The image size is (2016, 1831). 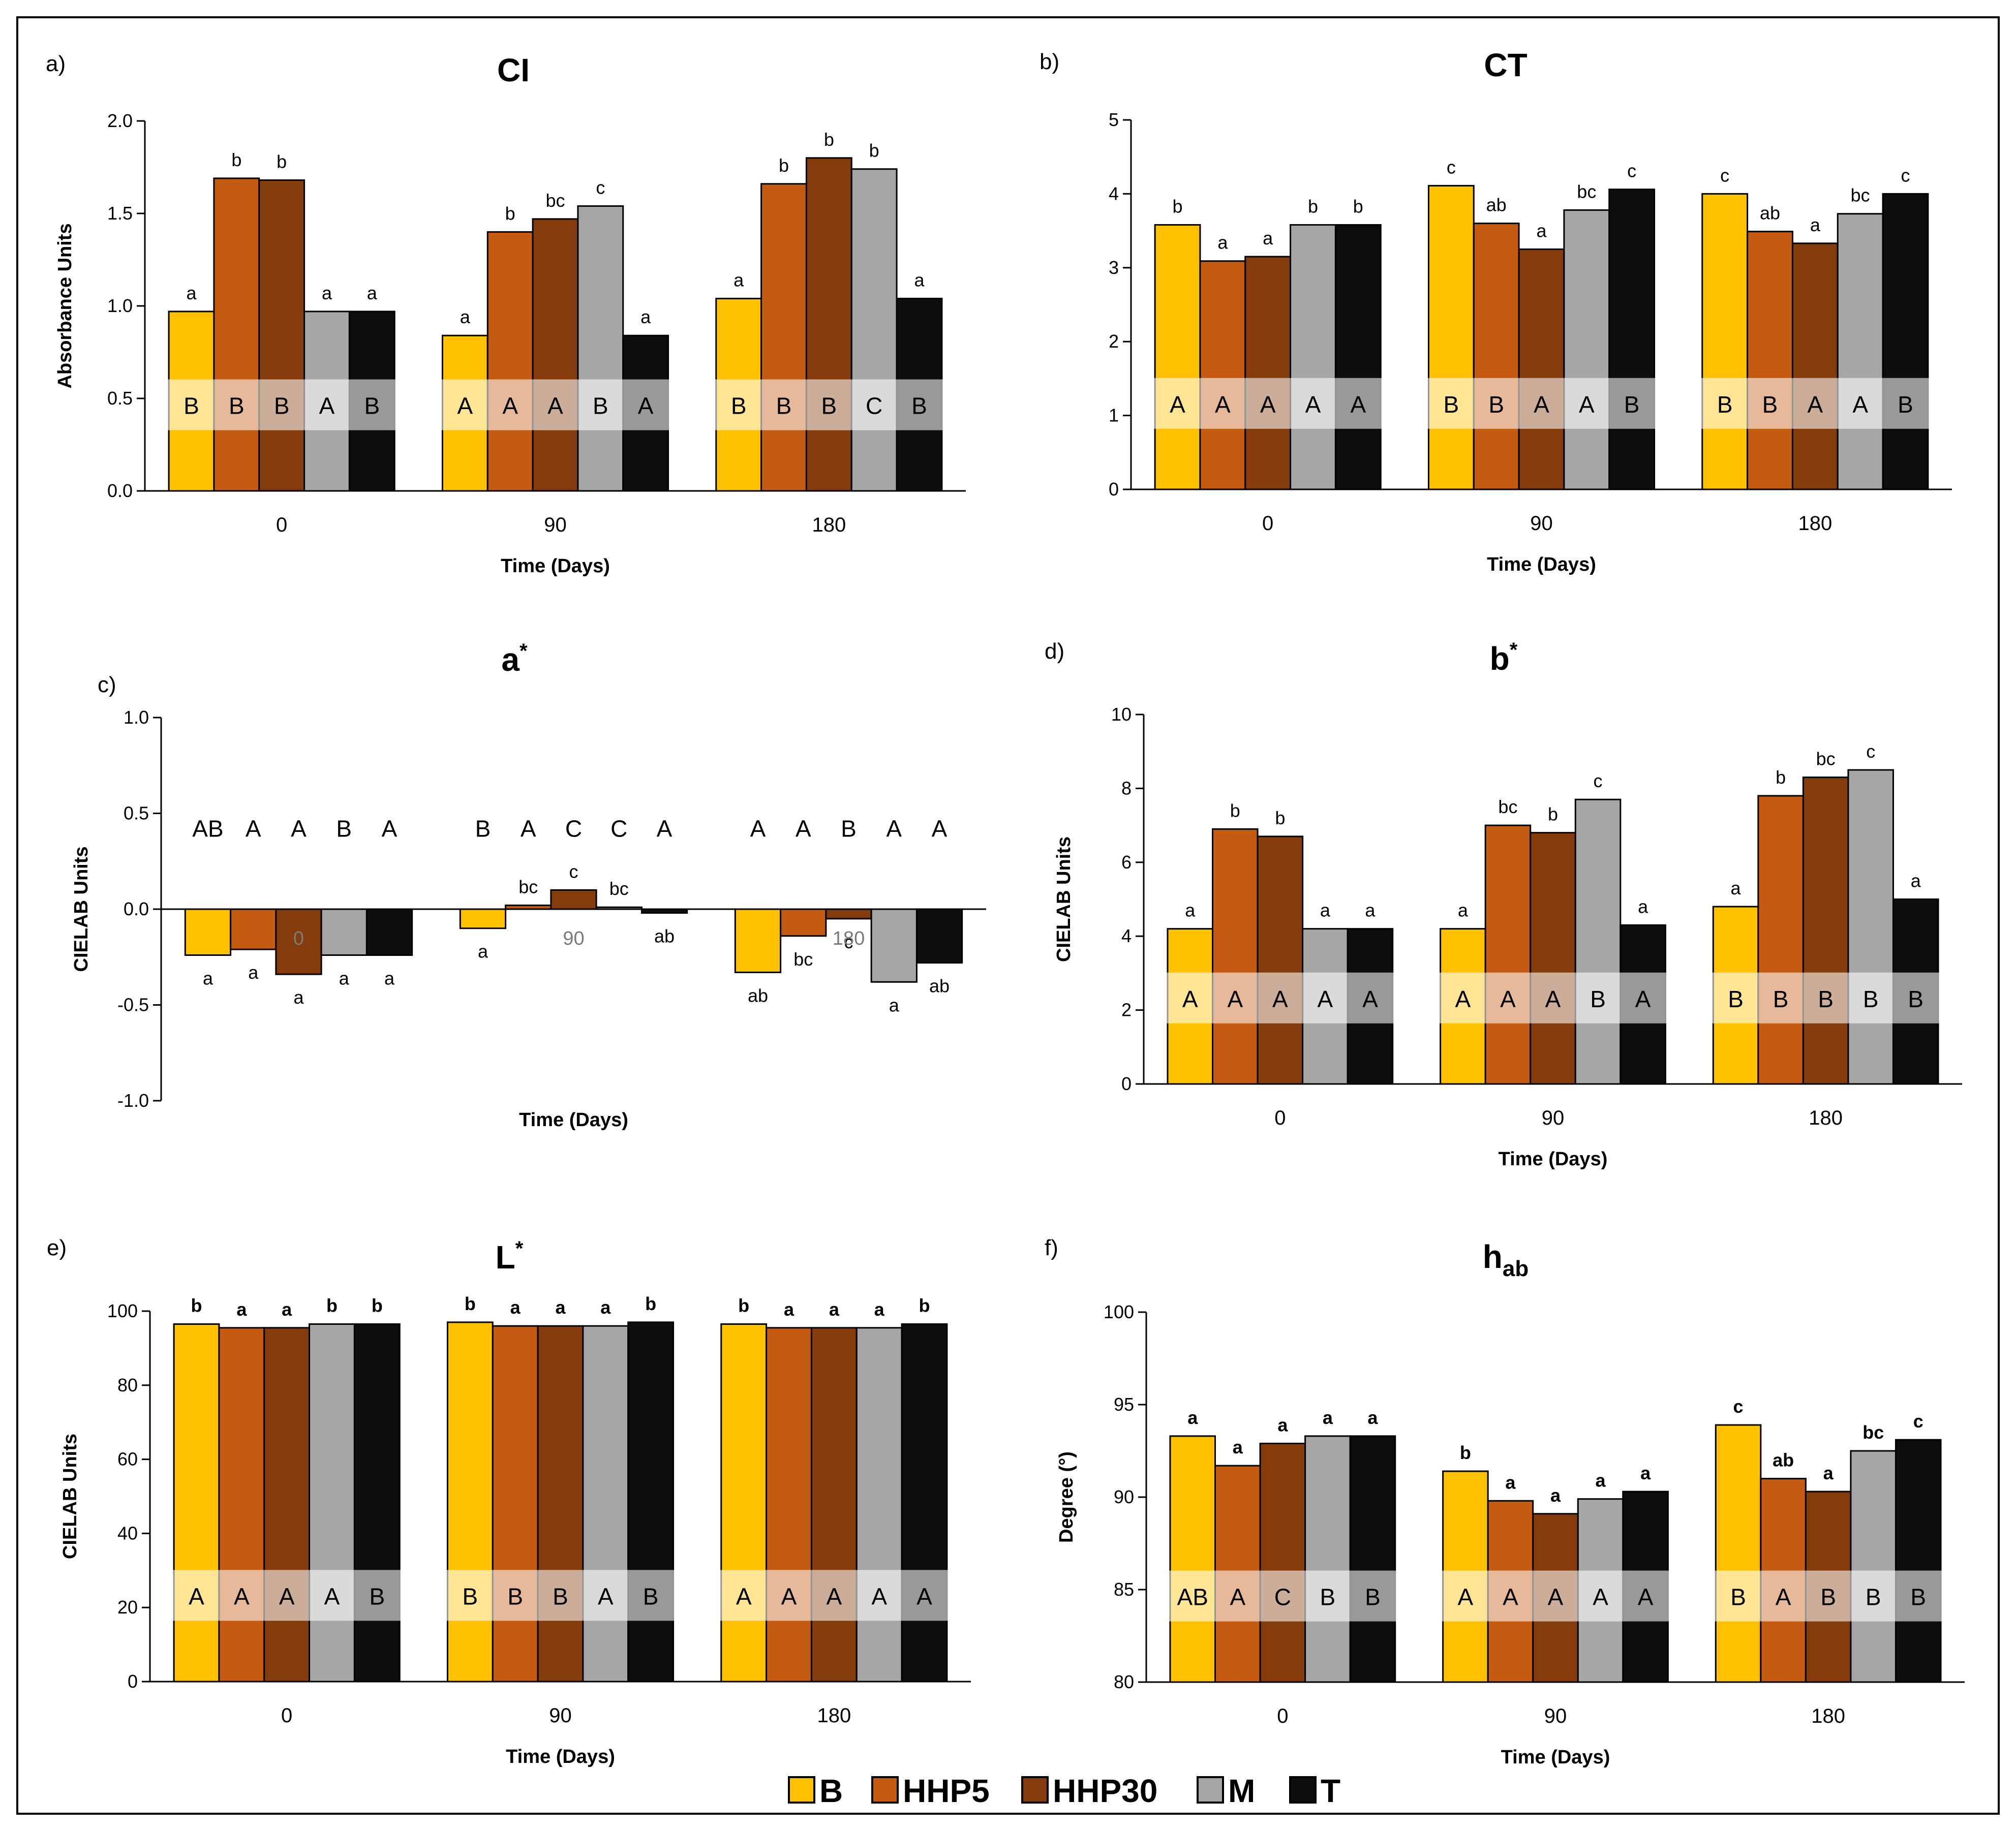 I want to click on legend-label: HHP30, so click(x=1105, y=1791).